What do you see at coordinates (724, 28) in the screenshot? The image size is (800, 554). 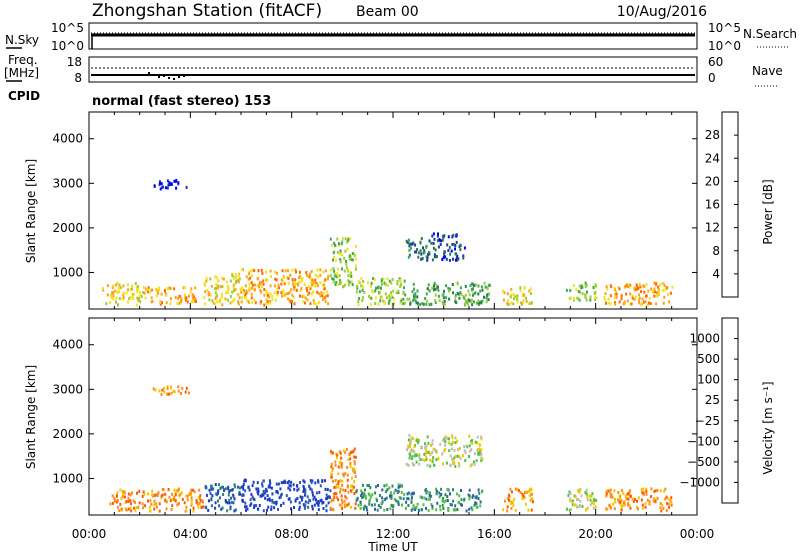 I see `noise-tick-right-top: 10^5` at bounding box center [724, 28].